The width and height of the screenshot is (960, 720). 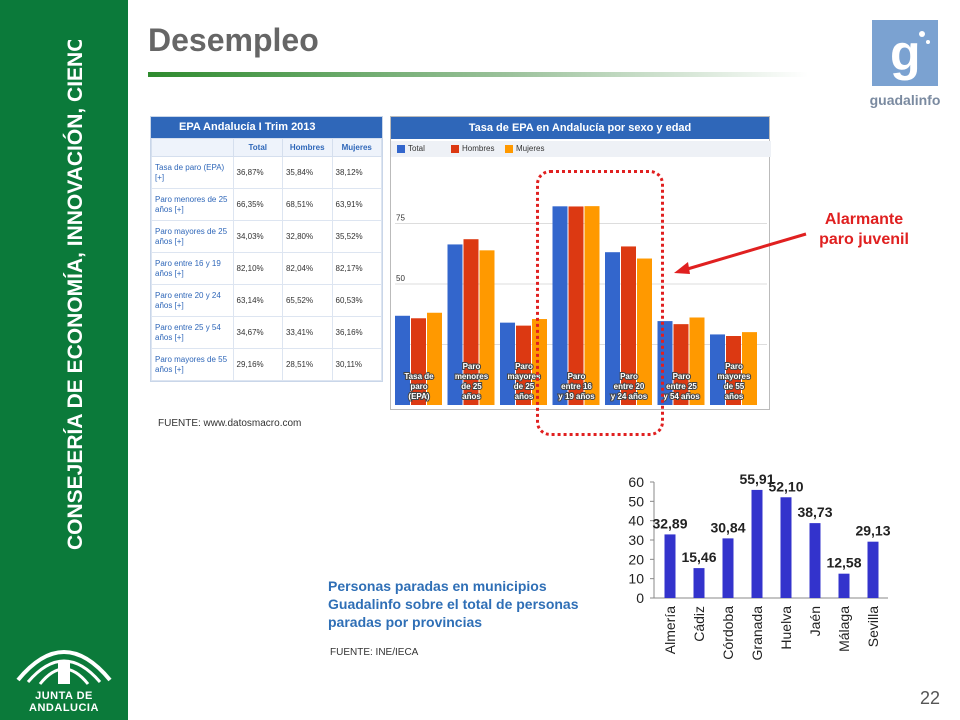 I want to click on alarm-line-2: paro juvenil, so click(x=864, y=239).